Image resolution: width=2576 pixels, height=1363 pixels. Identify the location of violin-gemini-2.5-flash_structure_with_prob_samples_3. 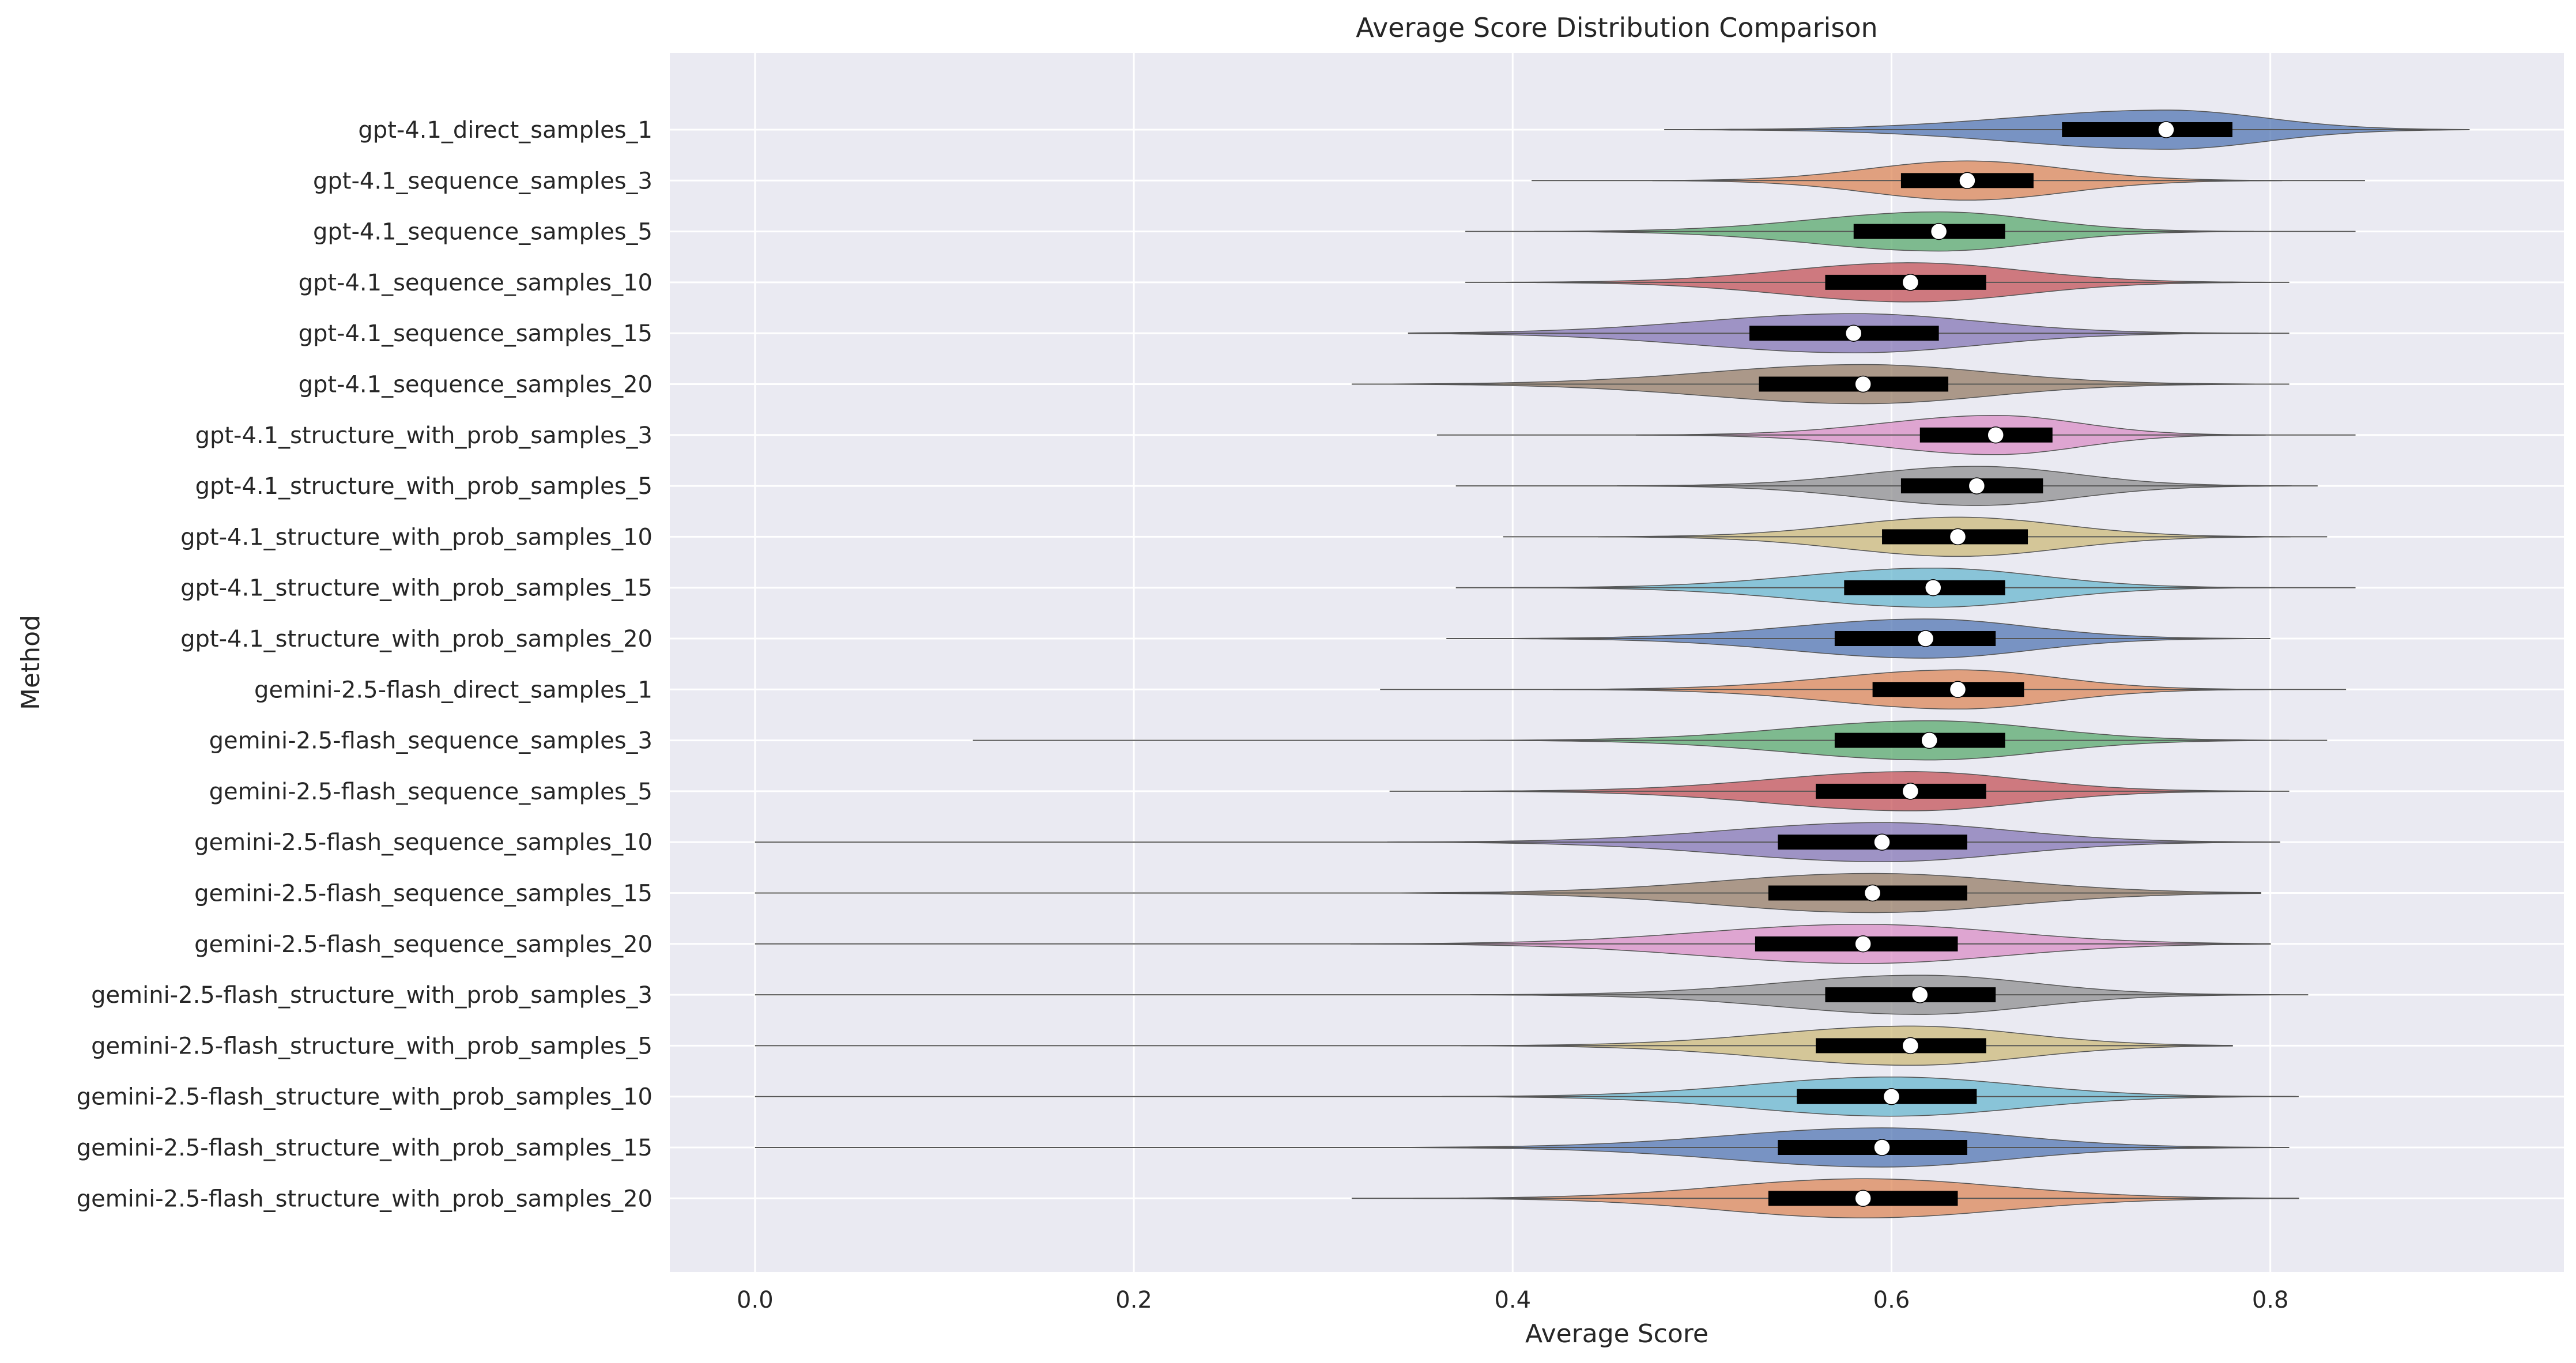
(1532, 995).